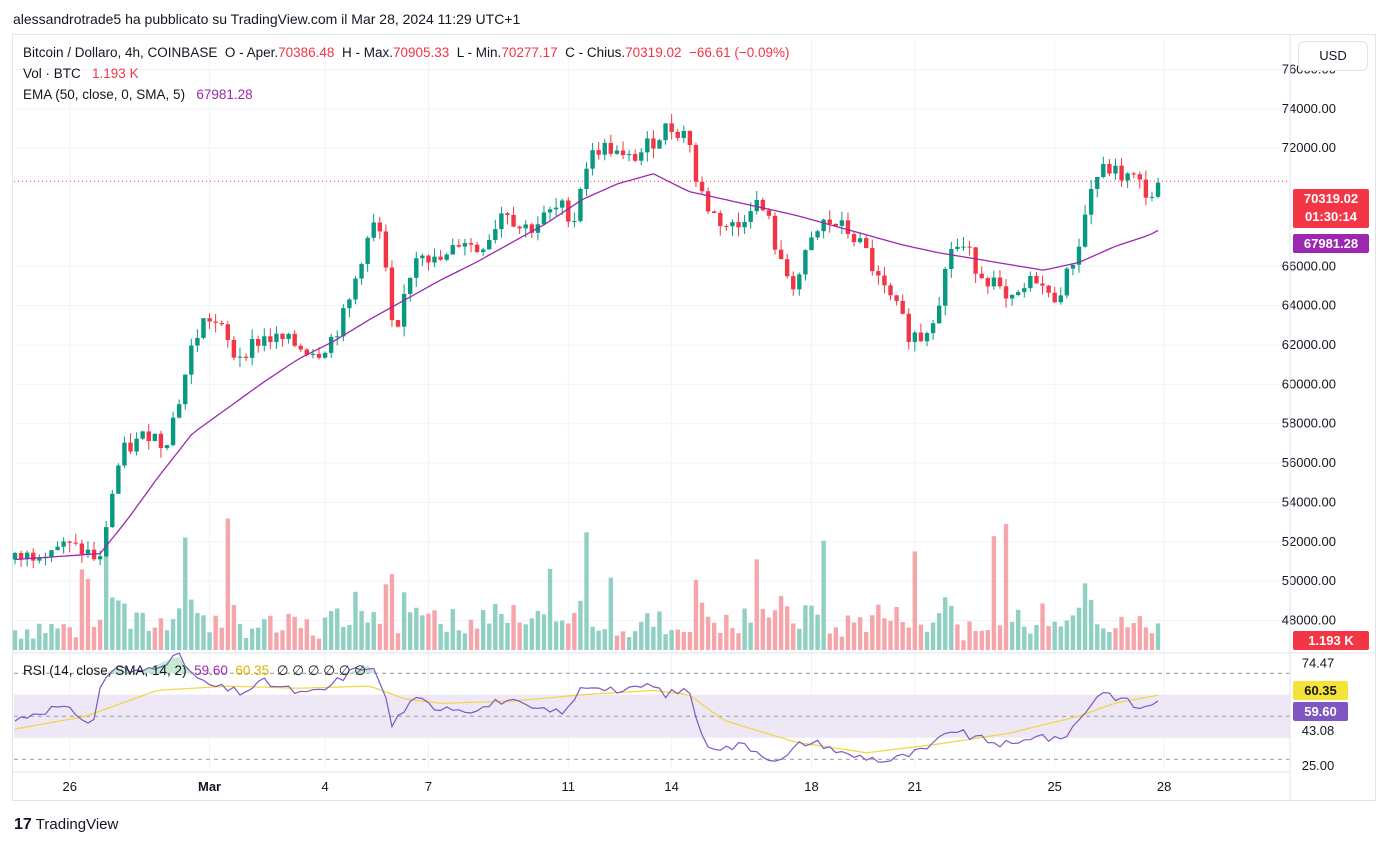 The width and height of the screenshot is (1388, 846). Describe the element at coordinates (421, 52) in the screenshot. I see `high-value: 70905.33` at that location.